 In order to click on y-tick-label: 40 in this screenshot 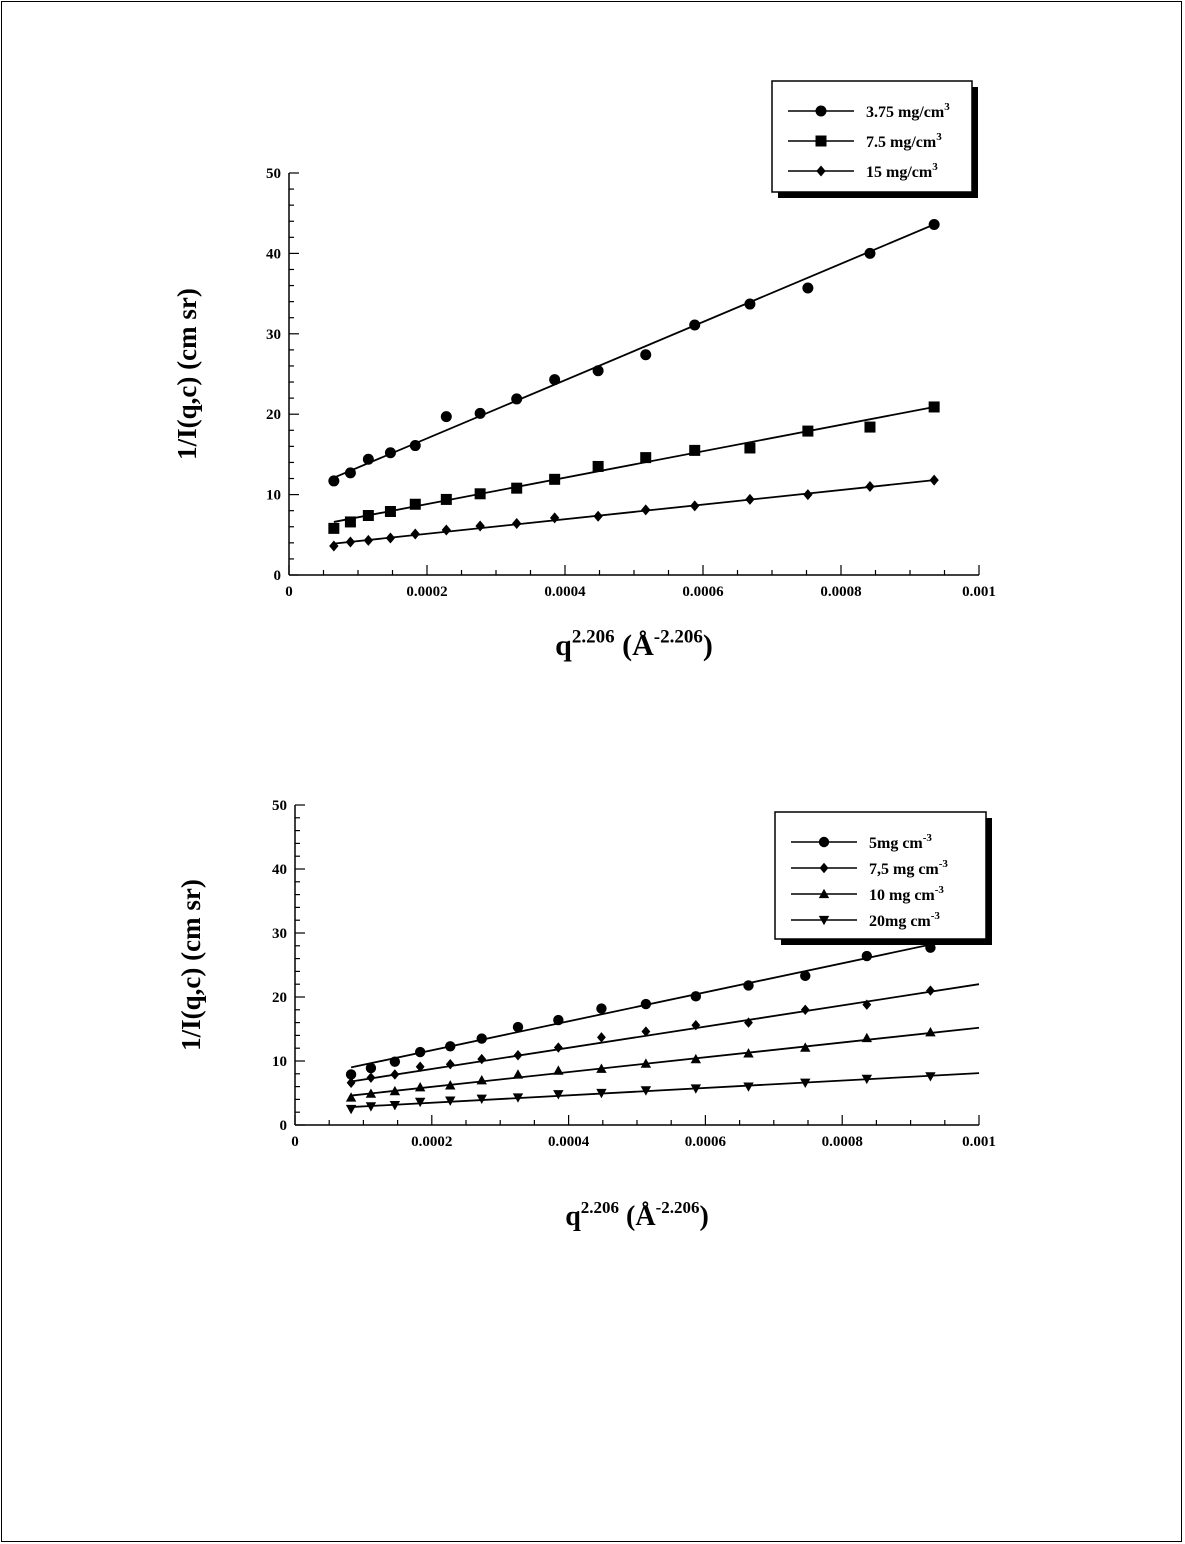, I will do `click(279, 870)`.